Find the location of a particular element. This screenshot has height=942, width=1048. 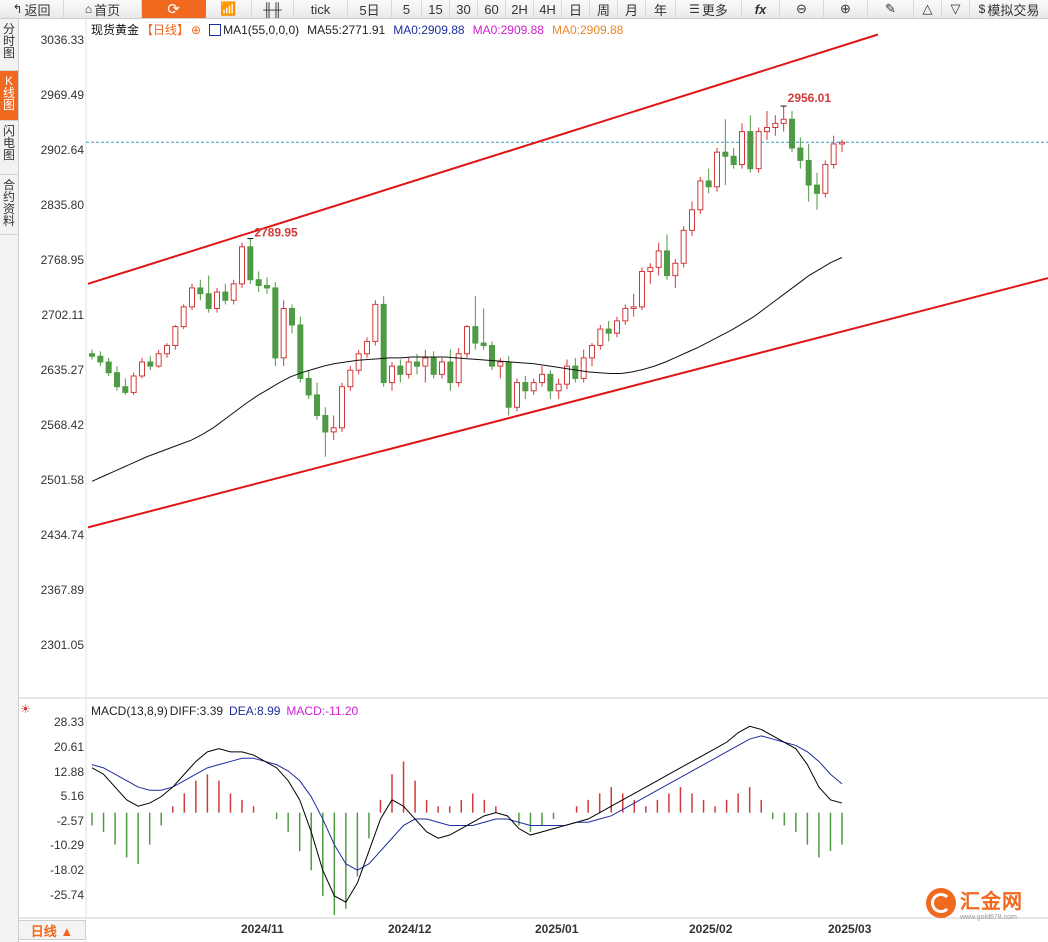

dollar-icon: $ is located at coordinates (982, 9).